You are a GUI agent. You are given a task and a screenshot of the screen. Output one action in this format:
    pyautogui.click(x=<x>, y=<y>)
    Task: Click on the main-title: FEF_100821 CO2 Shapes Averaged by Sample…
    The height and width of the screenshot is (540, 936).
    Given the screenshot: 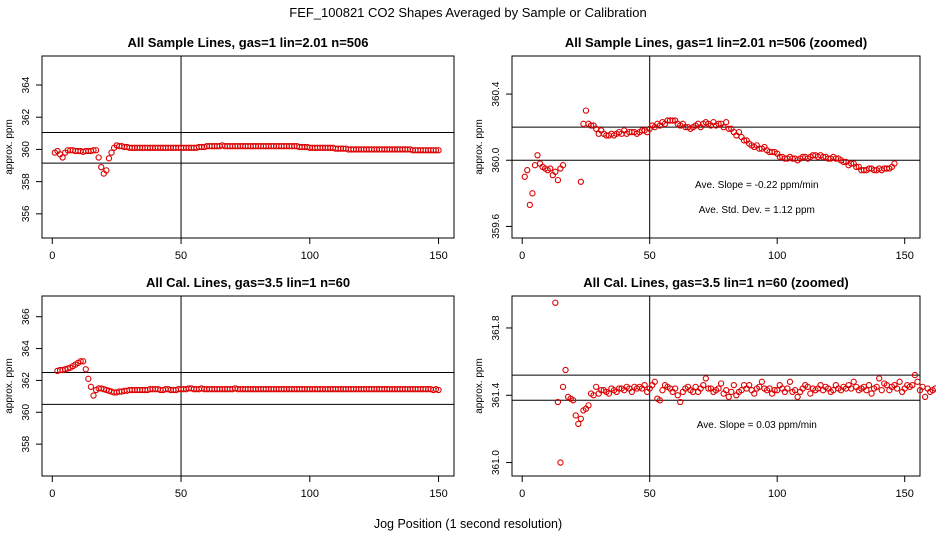 What is the action you would take?
    pyautogui.click(x=468, y=12)
    